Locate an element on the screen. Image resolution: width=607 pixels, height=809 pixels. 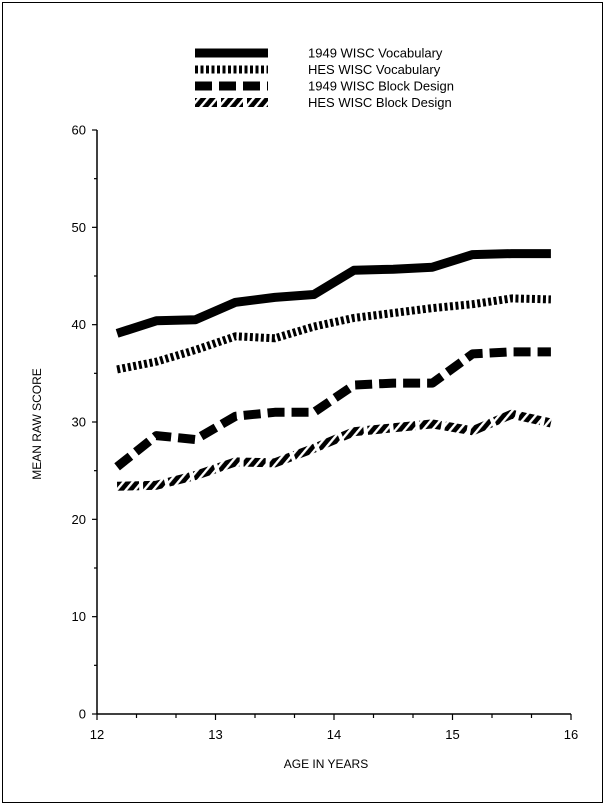
x-tick-label: 12 is located at coordinates (97, 734).